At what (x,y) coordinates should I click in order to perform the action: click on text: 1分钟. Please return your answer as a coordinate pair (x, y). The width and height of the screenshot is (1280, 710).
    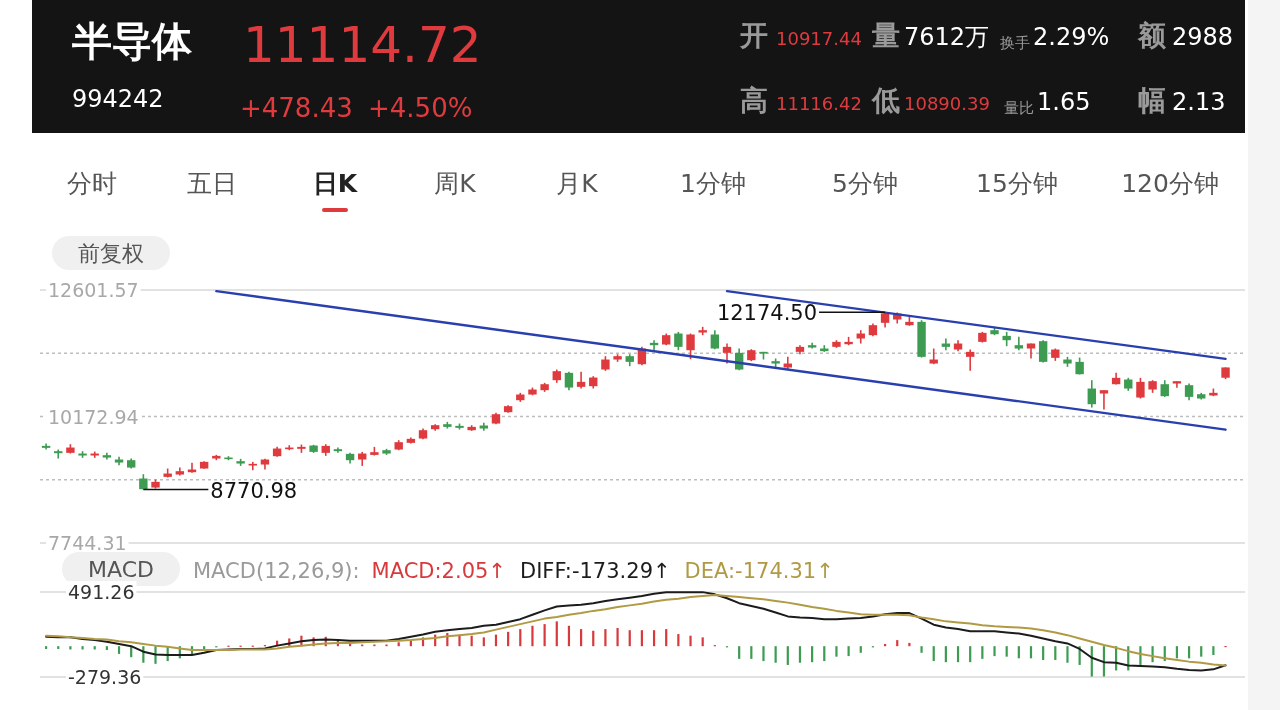
    Looking at the image, I should click on (713, 183).